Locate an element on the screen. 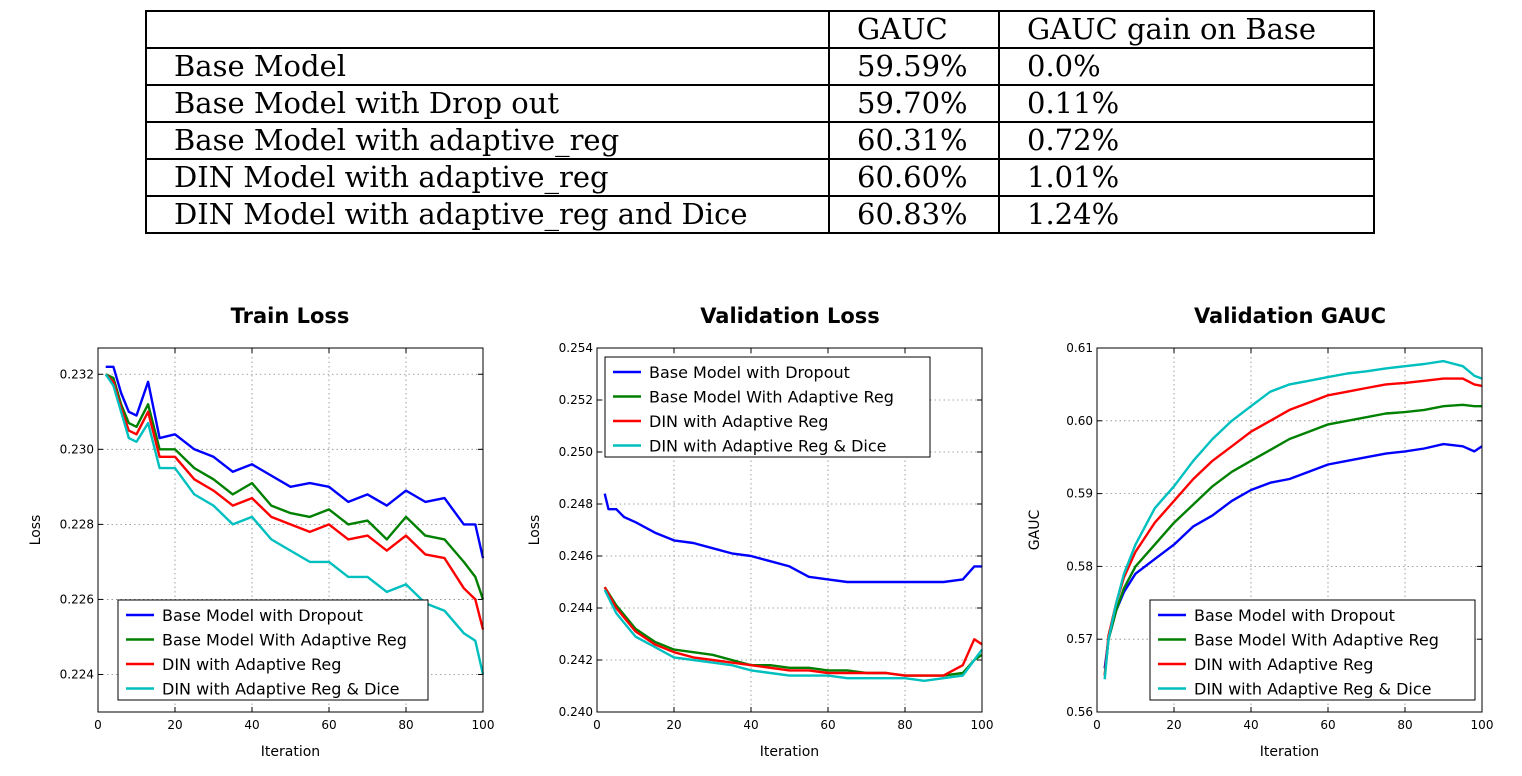  table-cell: 60.31% is located at coordinates (914, 140).